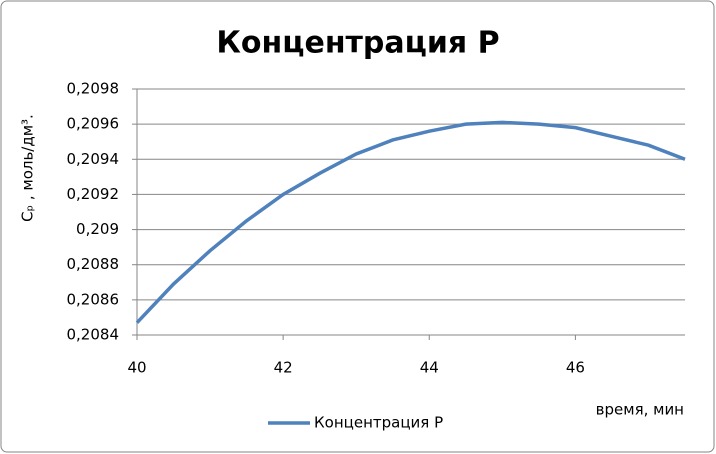  What do you see at coordinates (93, 159) in the screenshot?
I see `y-tick-label: 0,2094` at bounding box center [93, 159].